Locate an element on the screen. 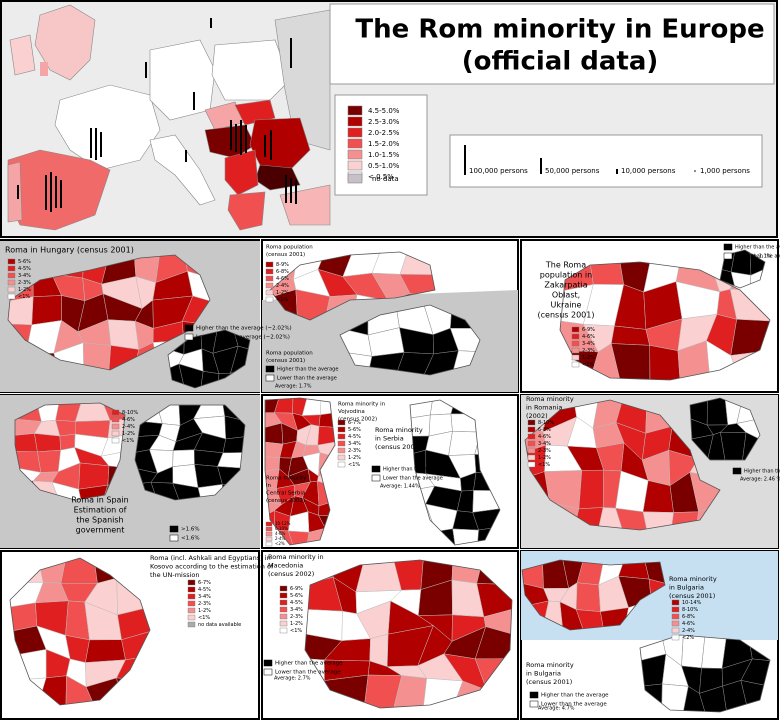 This screenshot has width=780, height=727. title: (official data) is located at coordinates (560, 62).